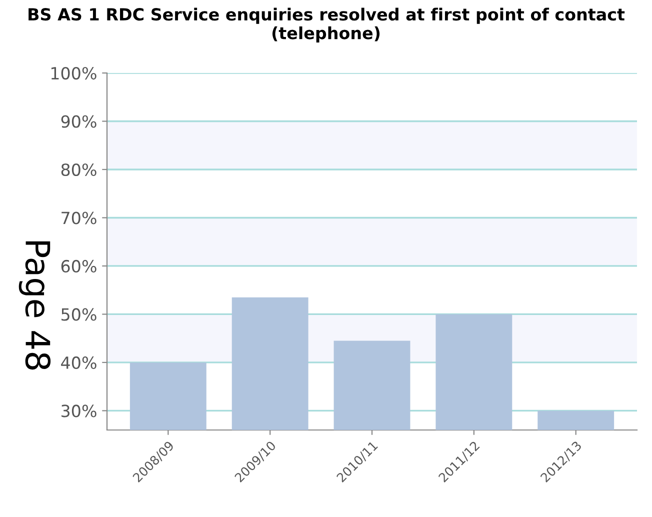  I want to click on y-tick-label: 30%, so click(79, 411).